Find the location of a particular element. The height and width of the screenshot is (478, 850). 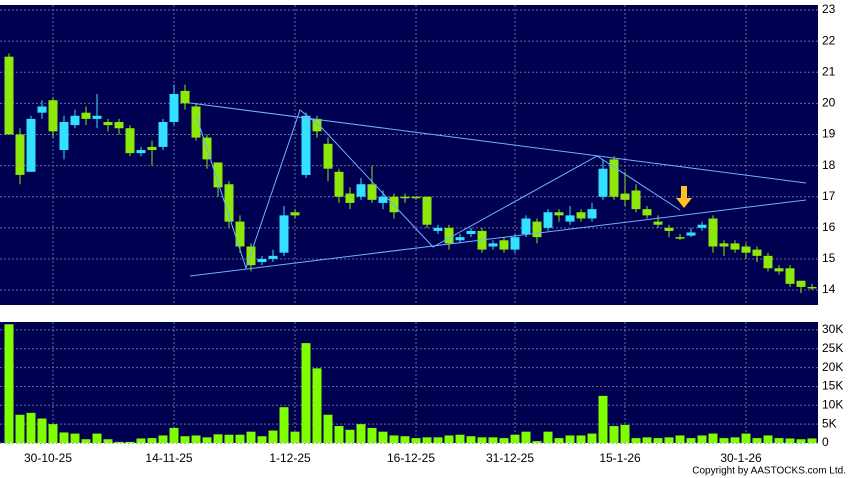

support-line is located at coordinates (498, 238).